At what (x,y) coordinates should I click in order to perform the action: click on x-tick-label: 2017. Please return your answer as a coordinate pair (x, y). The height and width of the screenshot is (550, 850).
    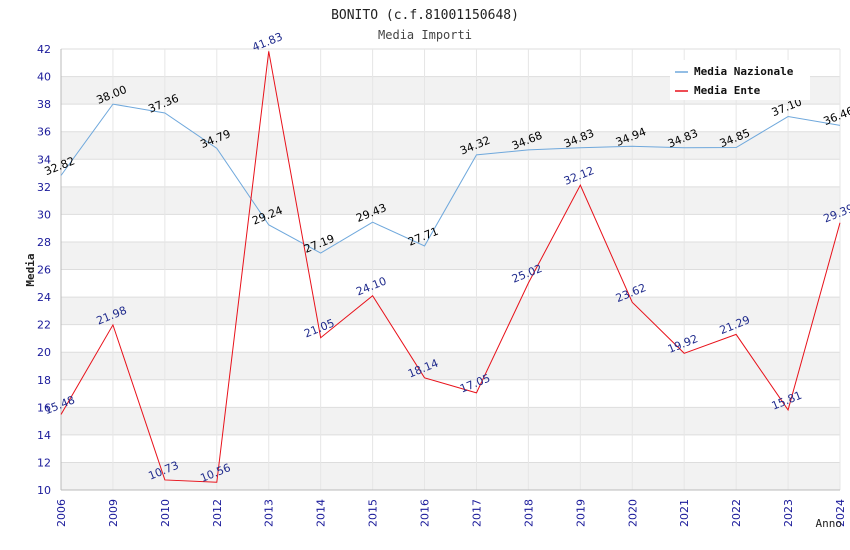
    Looking at the image, I should click on (476, 513).